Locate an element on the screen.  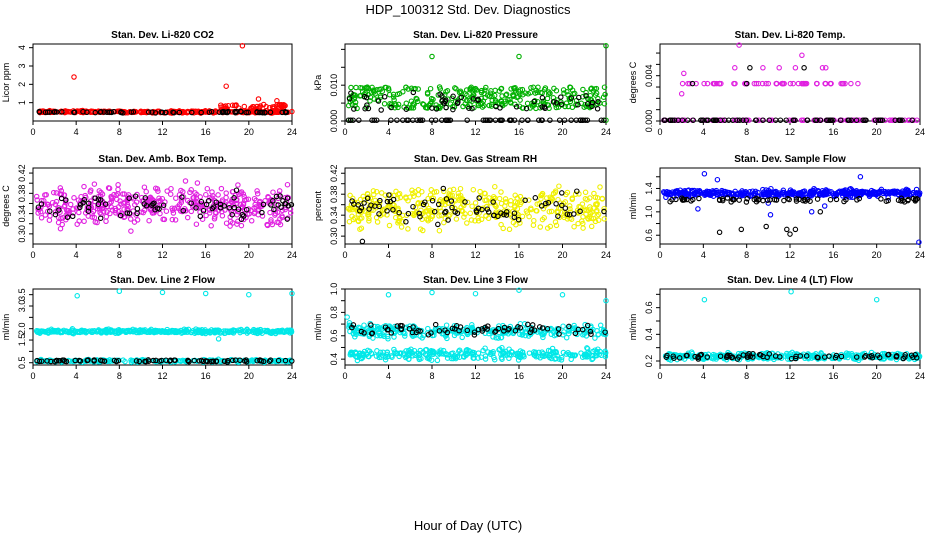
y-tick-label: 0.30 is located at coordinates (334, 236).